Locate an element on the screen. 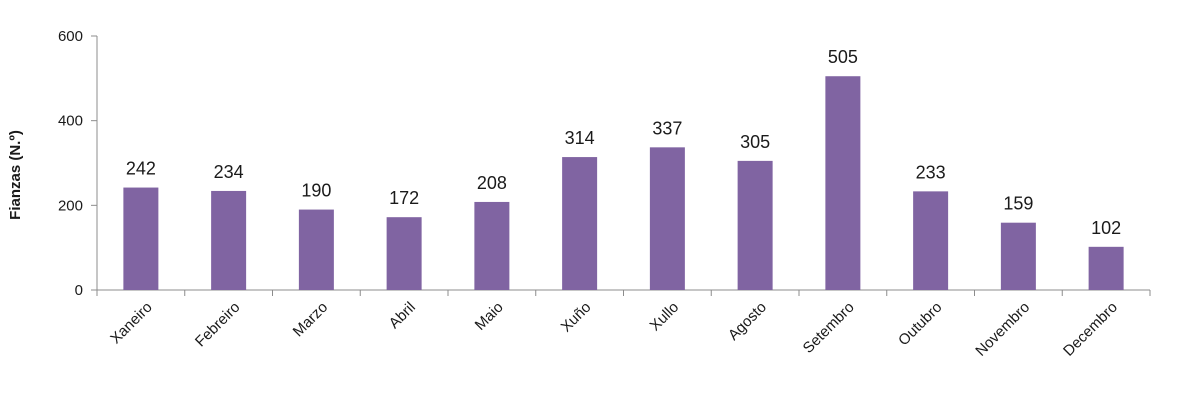 The width and height of the screenshot is (1200, 417). data-label: 233 is located at coordinates (931, 172).